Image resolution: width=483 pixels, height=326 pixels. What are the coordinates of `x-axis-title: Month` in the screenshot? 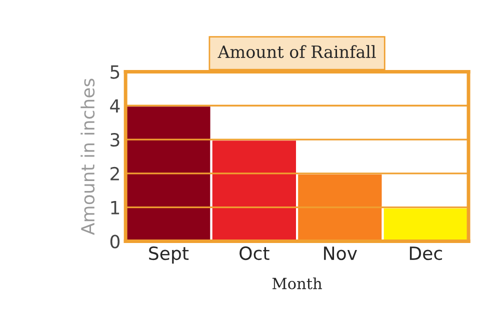 It's located at (297, 283).